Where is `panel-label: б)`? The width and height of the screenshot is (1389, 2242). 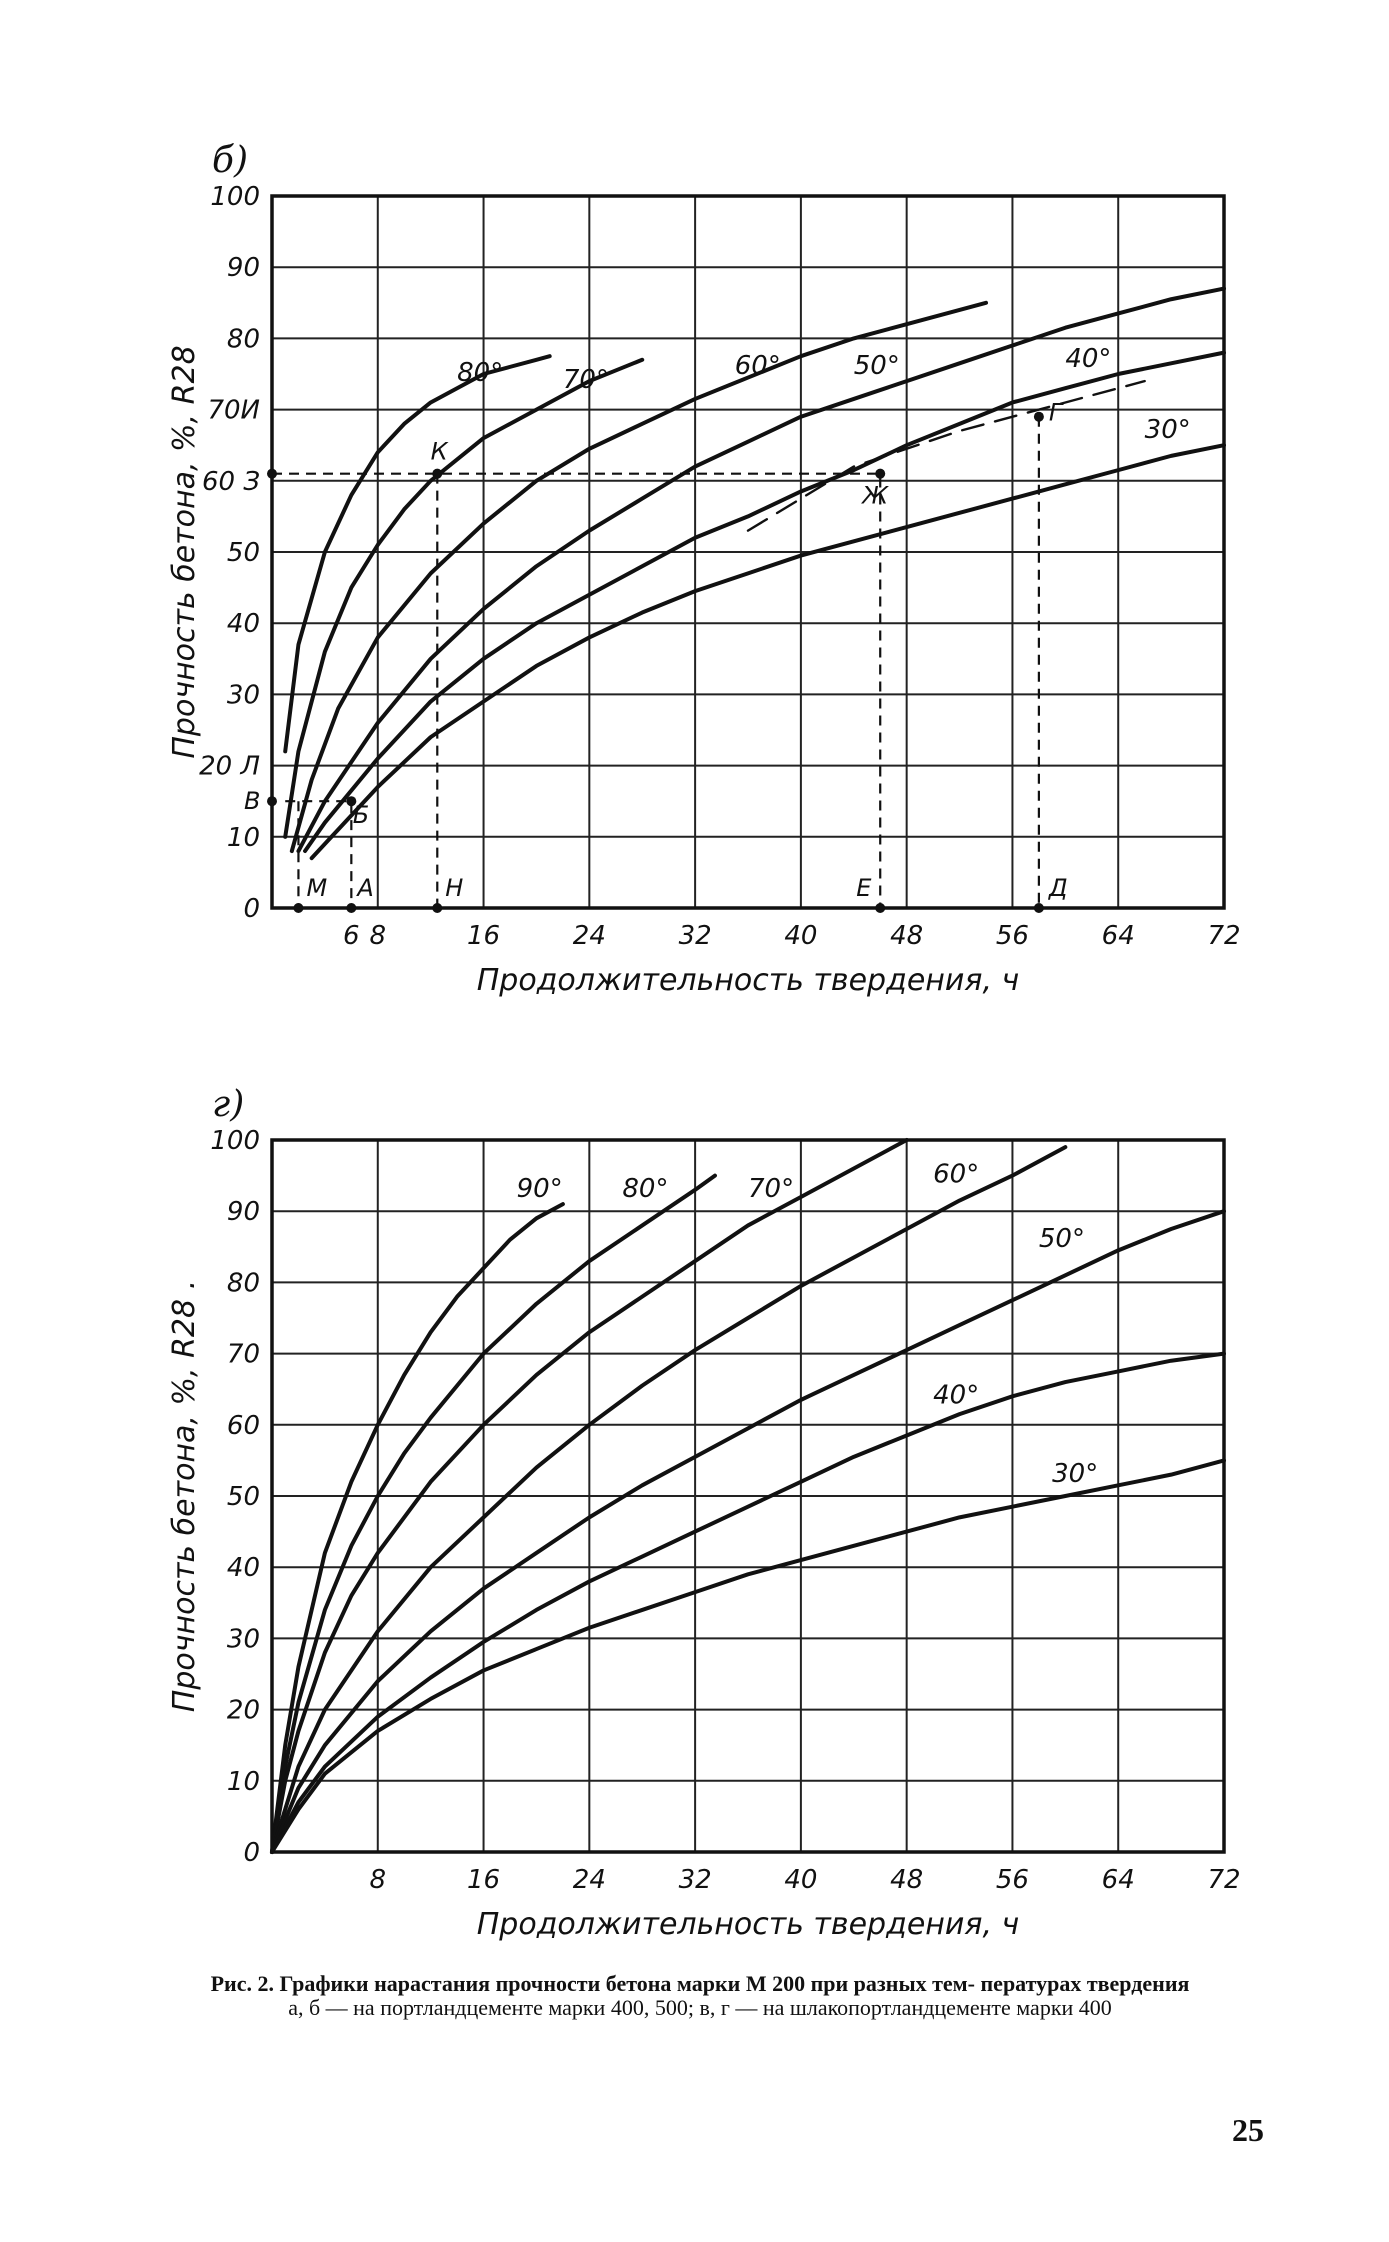 panel-label: б) is located at coordinates (230, 160).